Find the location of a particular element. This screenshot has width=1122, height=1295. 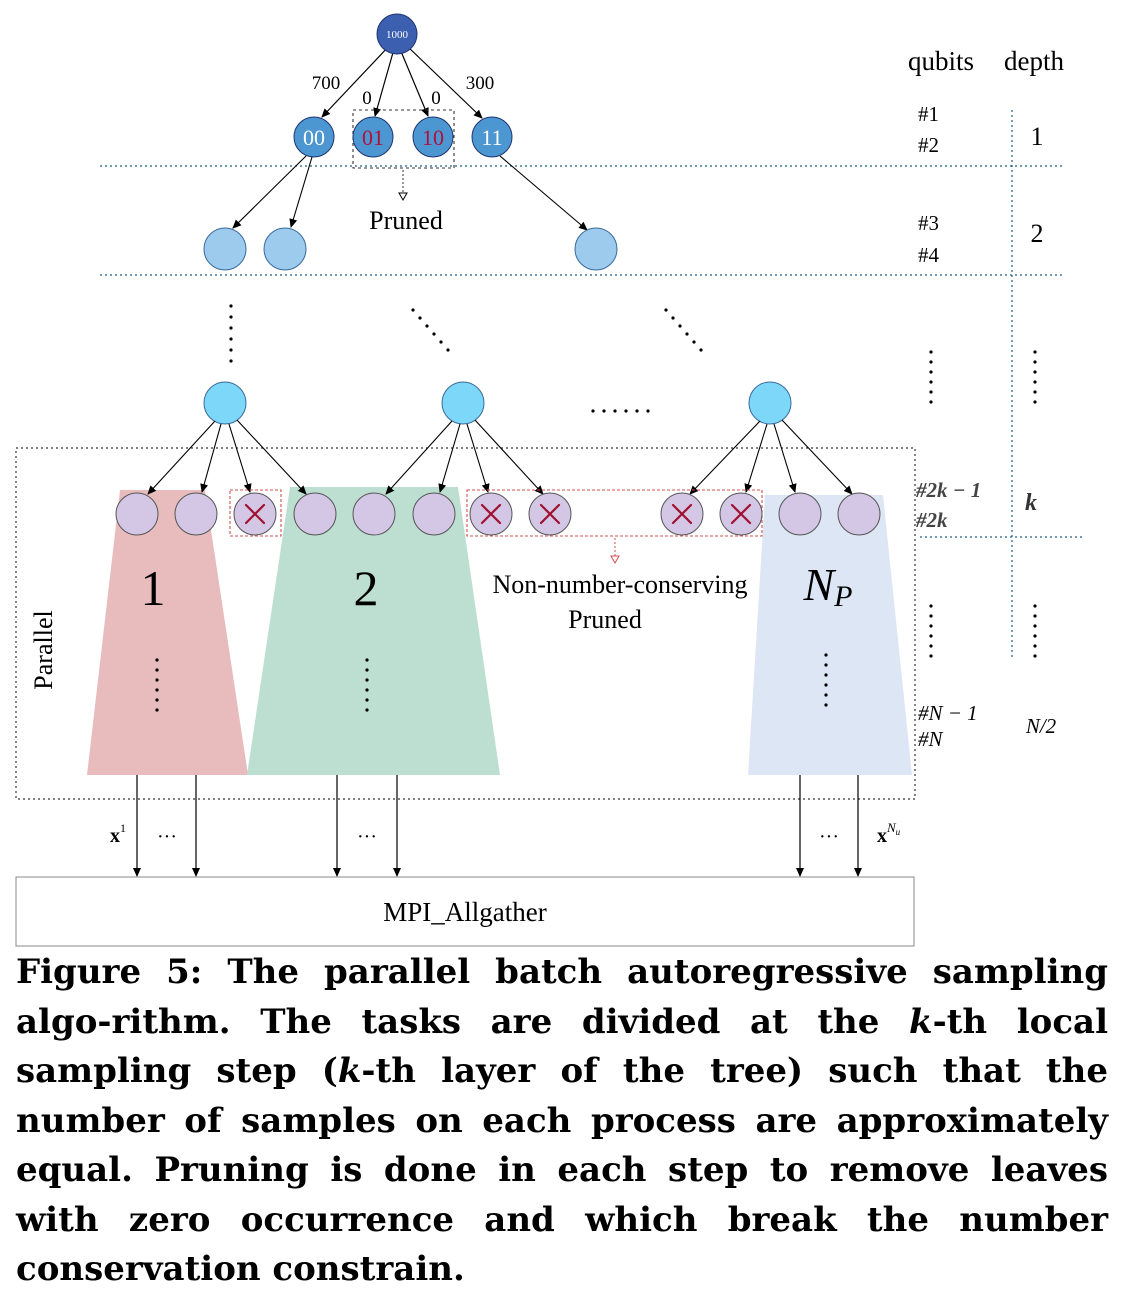

leaf-pruned-box is located at coordinates (255, 513).